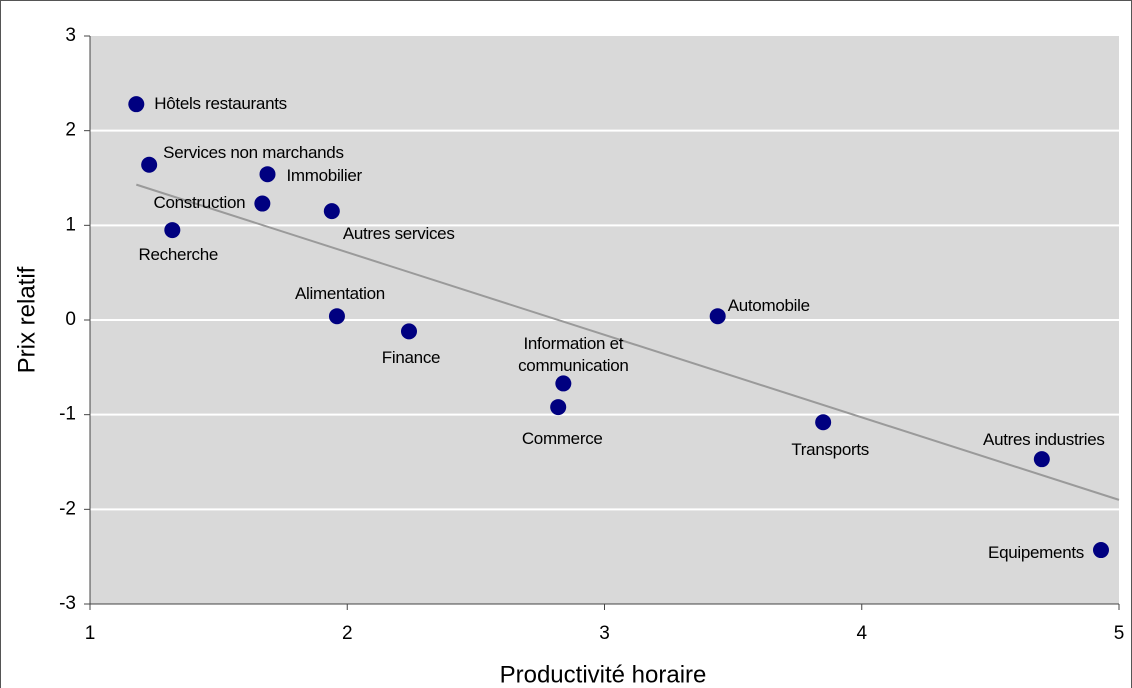 This screenshot has width=1132, height=688. I want to click on point-label: Commerce, so click(562, 439).